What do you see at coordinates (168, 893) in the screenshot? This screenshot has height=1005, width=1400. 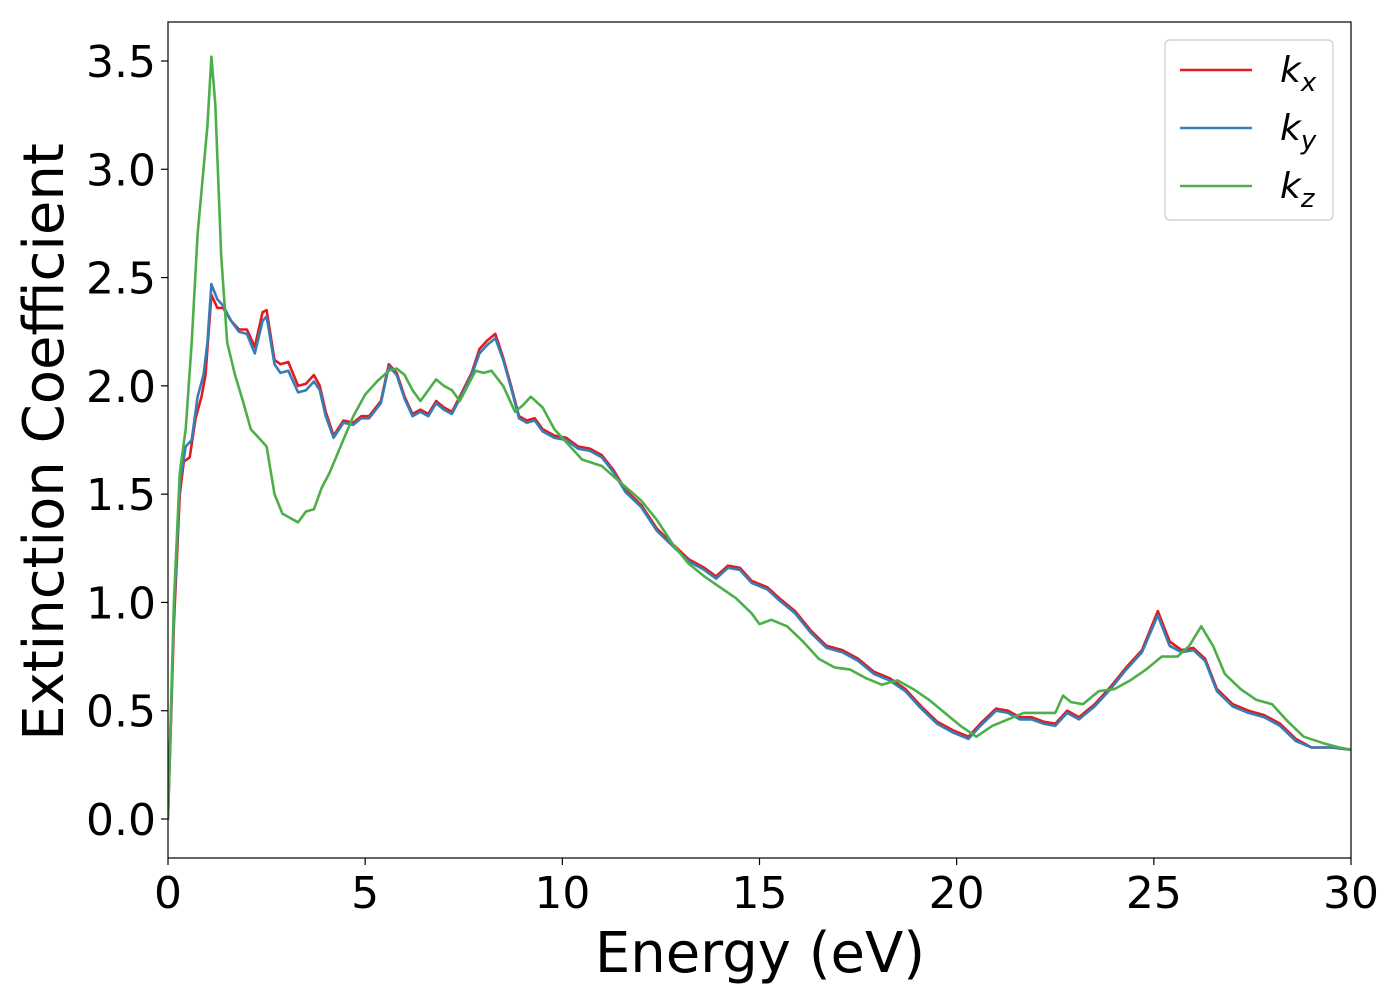 I see `x-tick-label: 0` at bounding box center [168, 893].